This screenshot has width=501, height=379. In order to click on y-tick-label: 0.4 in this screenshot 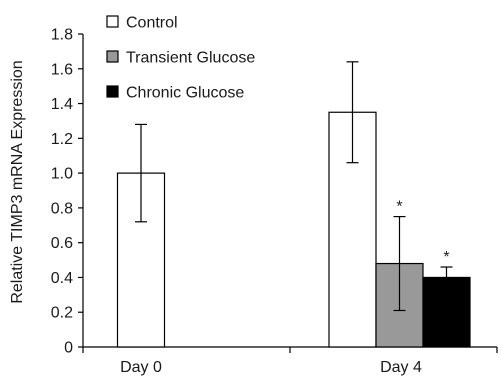, I will do `click(62, 278)`.